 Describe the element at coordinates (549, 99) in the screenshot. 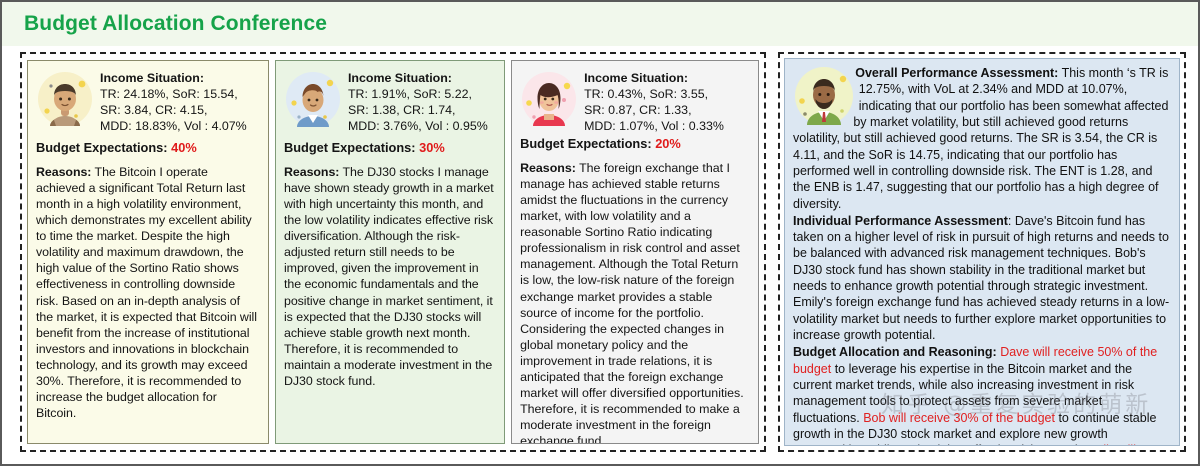

I see `avatar-emily-icon` at that location.